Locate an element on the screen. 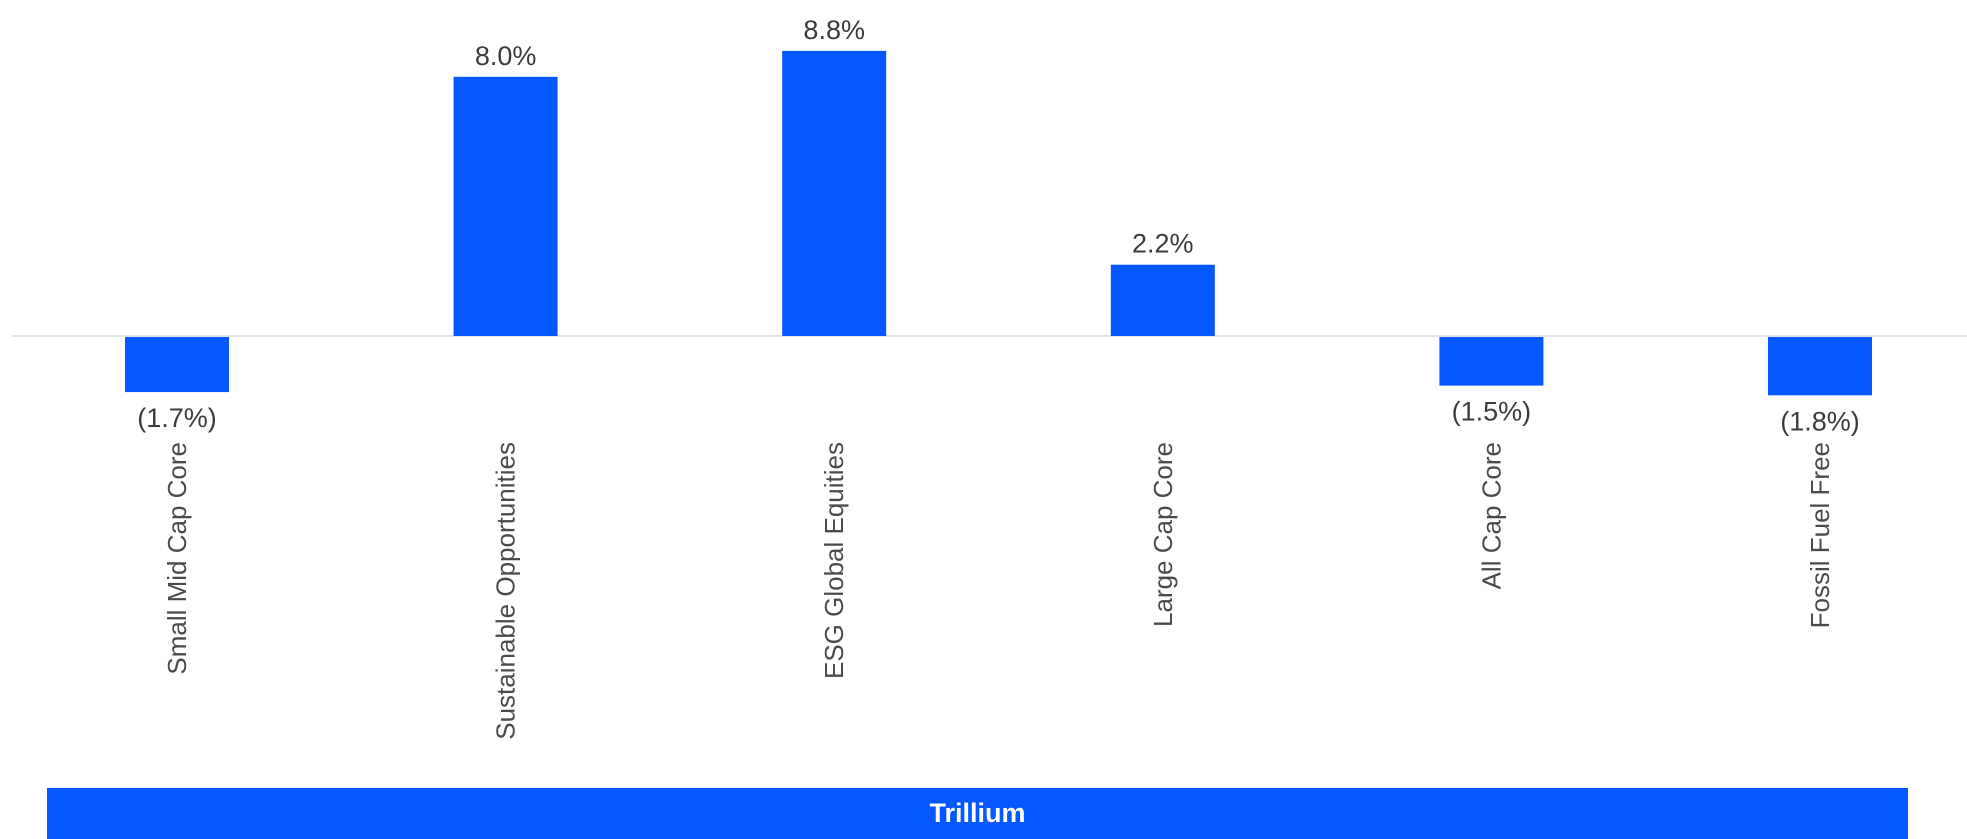 The height and width of the screenshot is (839, 1967). category-label-fossil-fuel-free: Fossil Fuel Free is located at coordinates (1820, 535).